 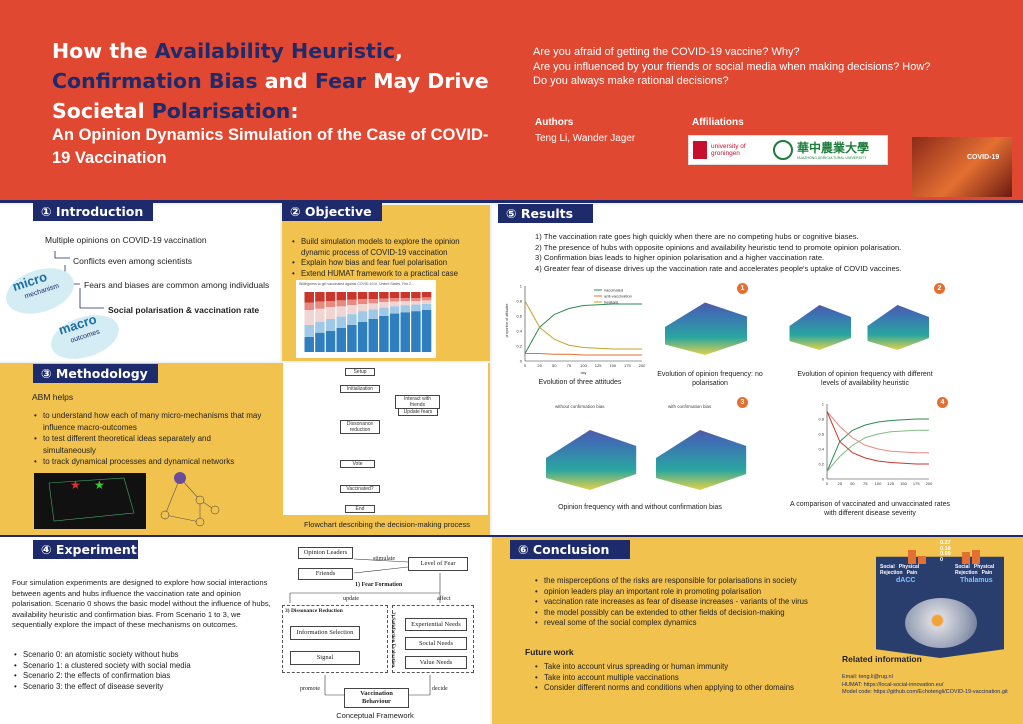 I want to click on title-part: ,, so click(x=399, y=51).